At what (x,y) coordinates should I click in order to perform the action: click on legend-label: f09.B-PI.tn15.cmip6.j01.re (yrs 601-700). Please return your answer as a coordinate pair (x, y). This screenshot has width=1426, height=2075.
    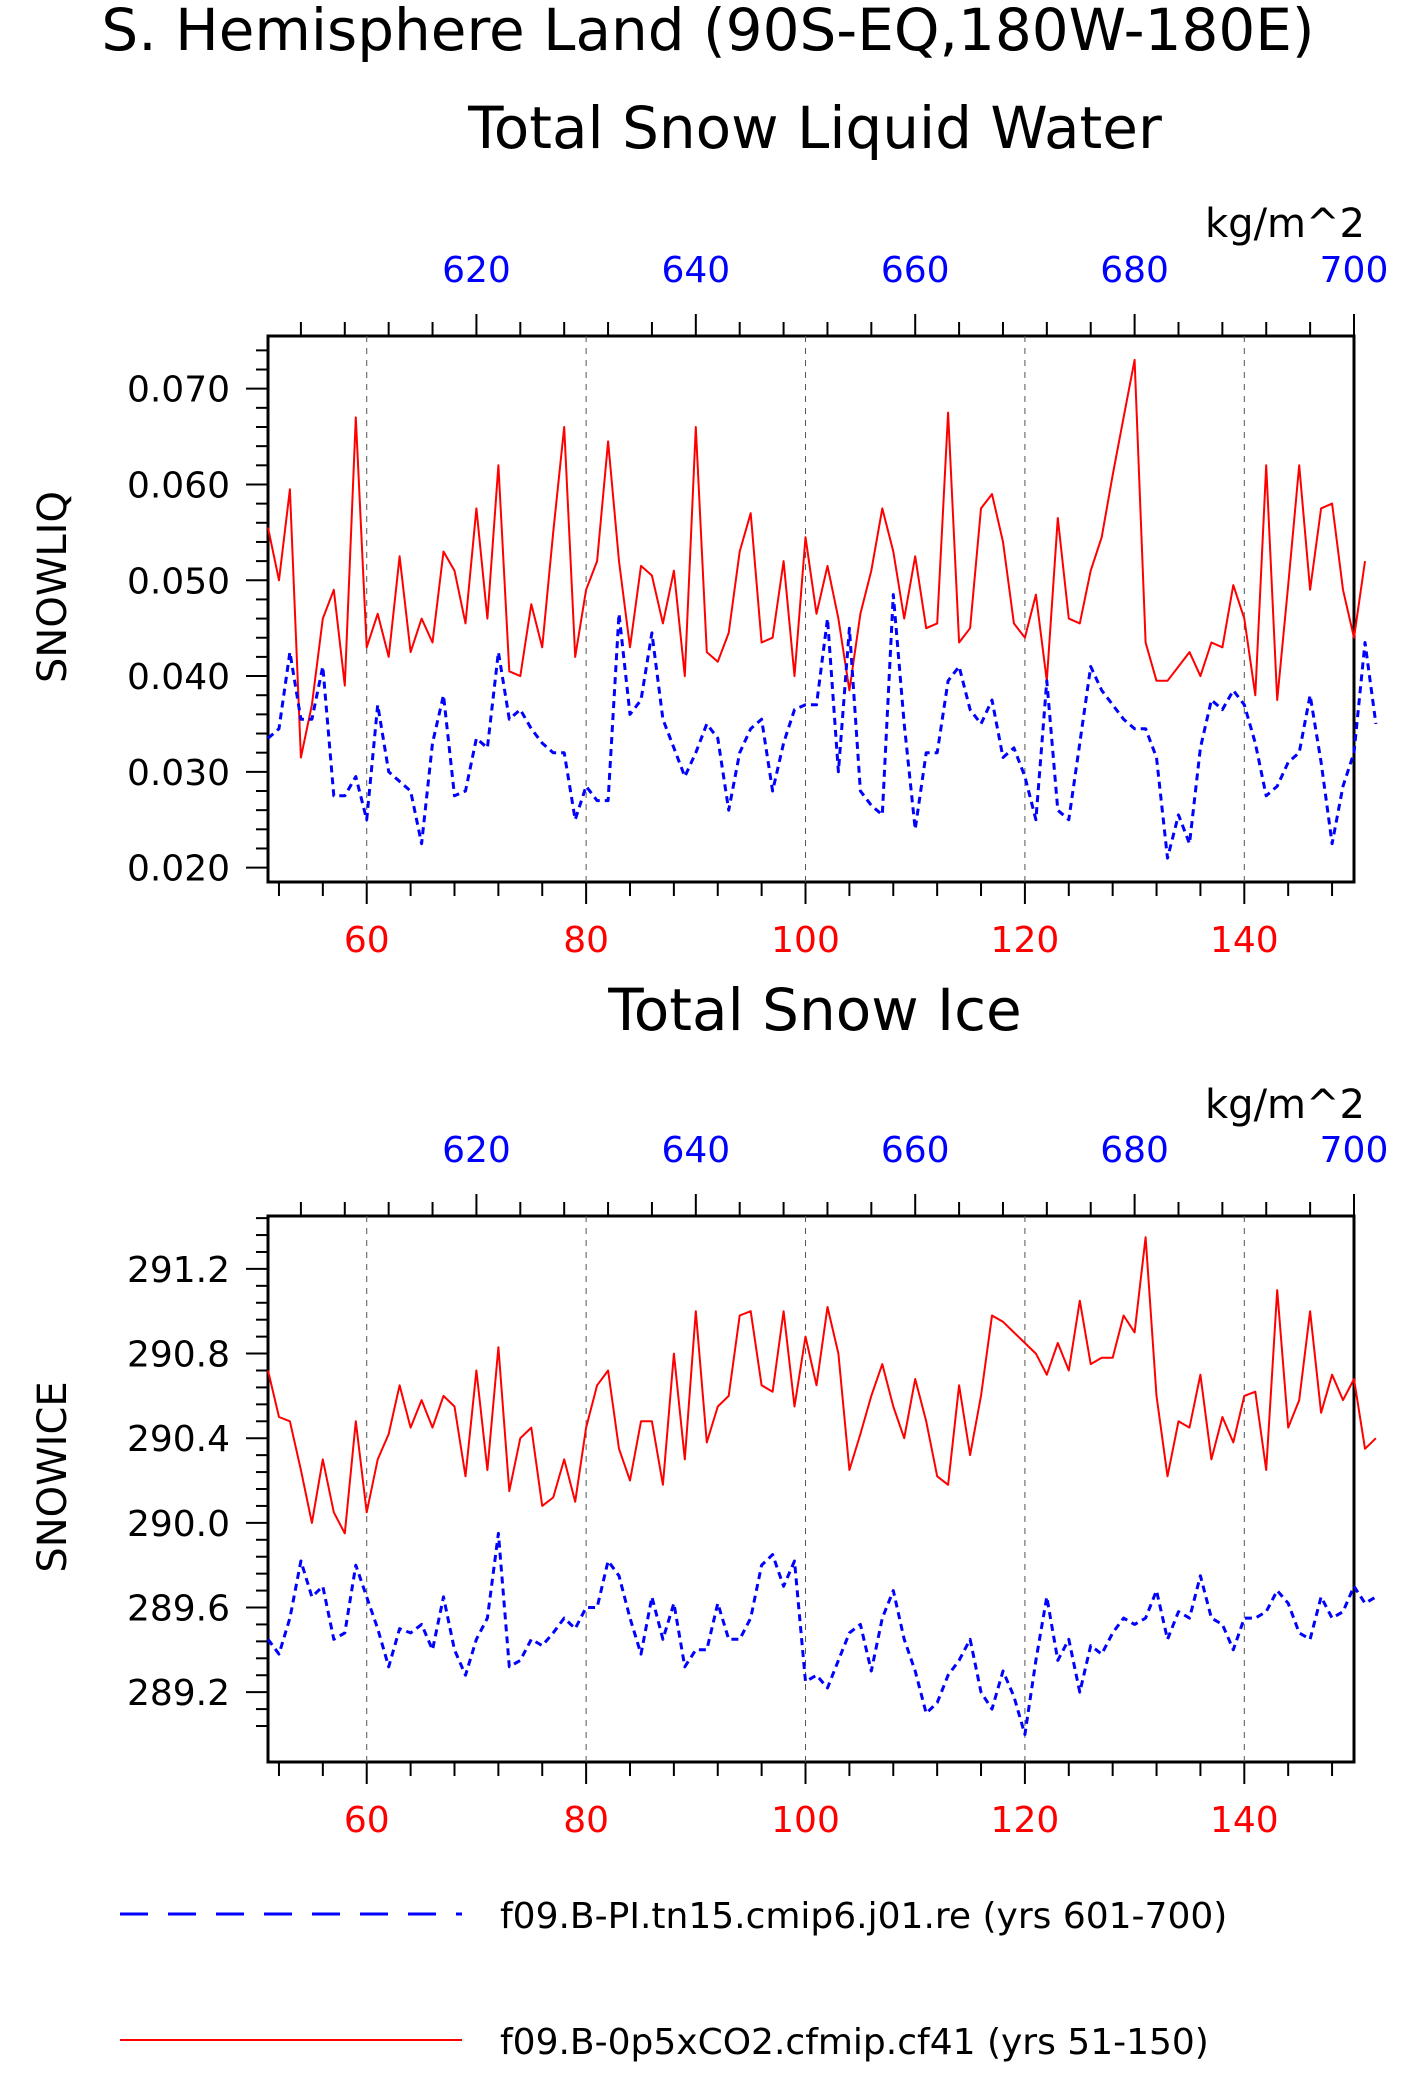
    Looking at the image, I should click on (863, 1916).